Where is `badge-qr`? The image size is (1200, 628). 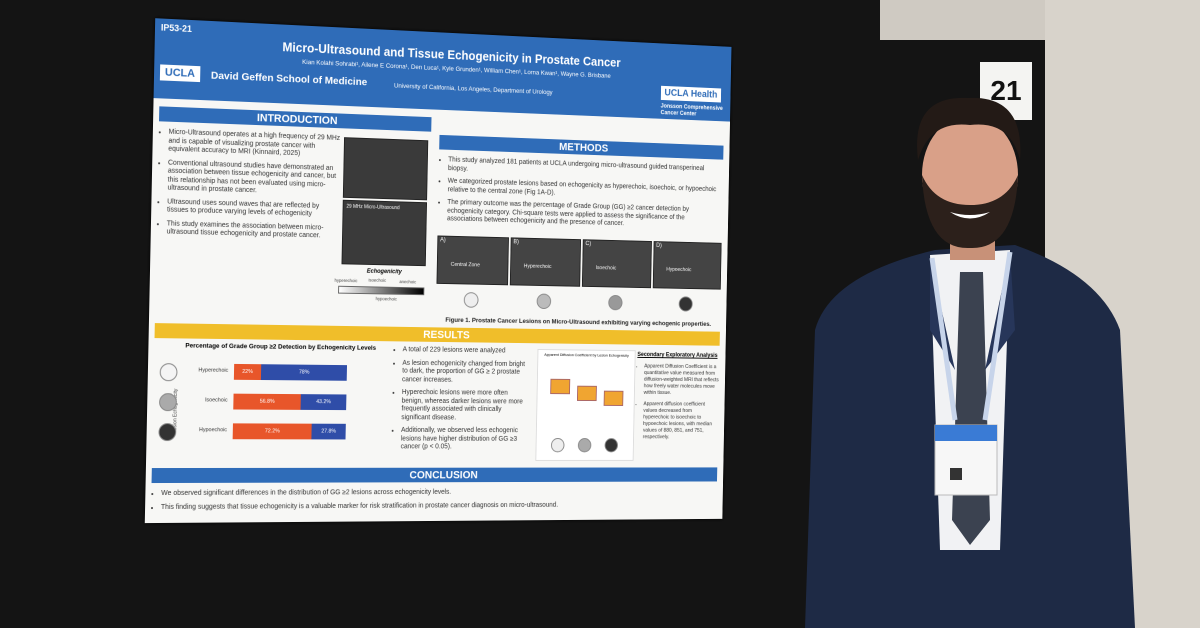 badge-qr is located at coordinates (956, 474).